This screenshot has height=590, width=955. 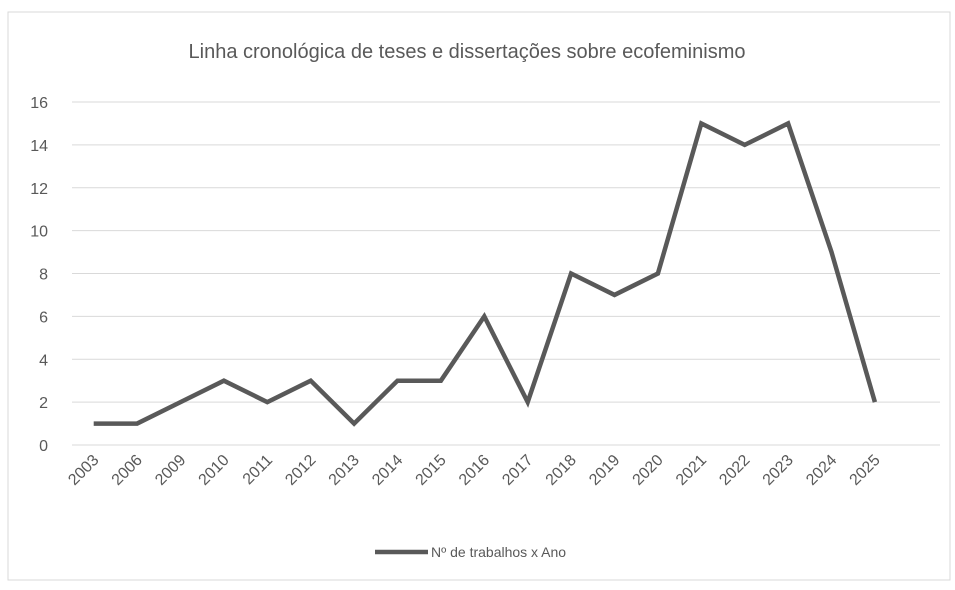 I want to click on y-tick-label: 8, so click(x=43, y=275).